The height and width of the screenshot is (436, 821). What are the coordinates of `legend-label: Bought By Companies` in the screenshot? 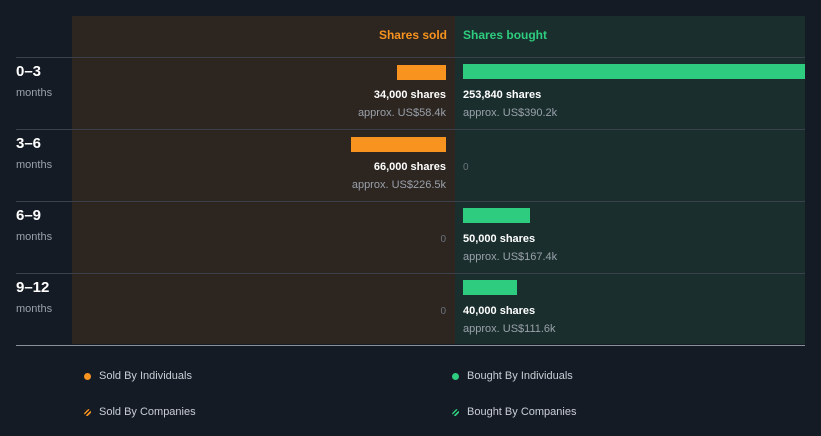 It's located at (522, 412).